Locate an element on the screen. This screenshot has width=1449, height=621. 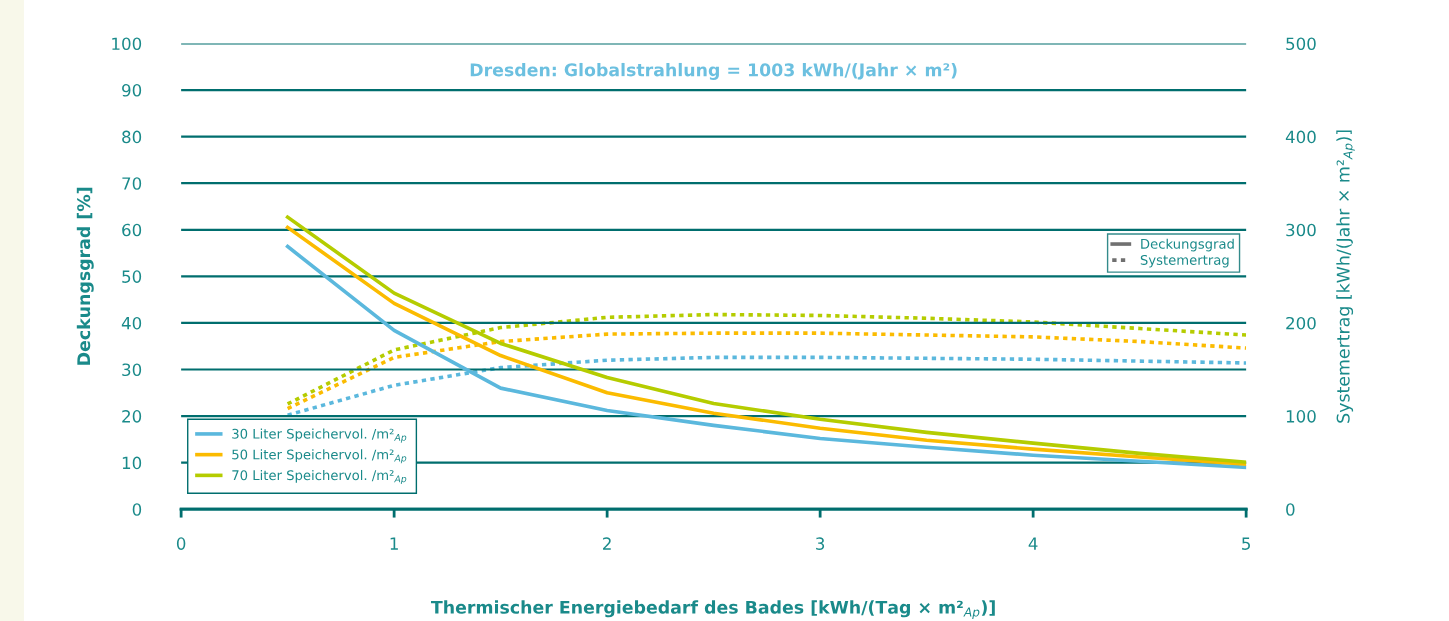
legend-label: 70 Liter Speichervol. /m²$_{Ap}$ is located at coordinates (319, 477).